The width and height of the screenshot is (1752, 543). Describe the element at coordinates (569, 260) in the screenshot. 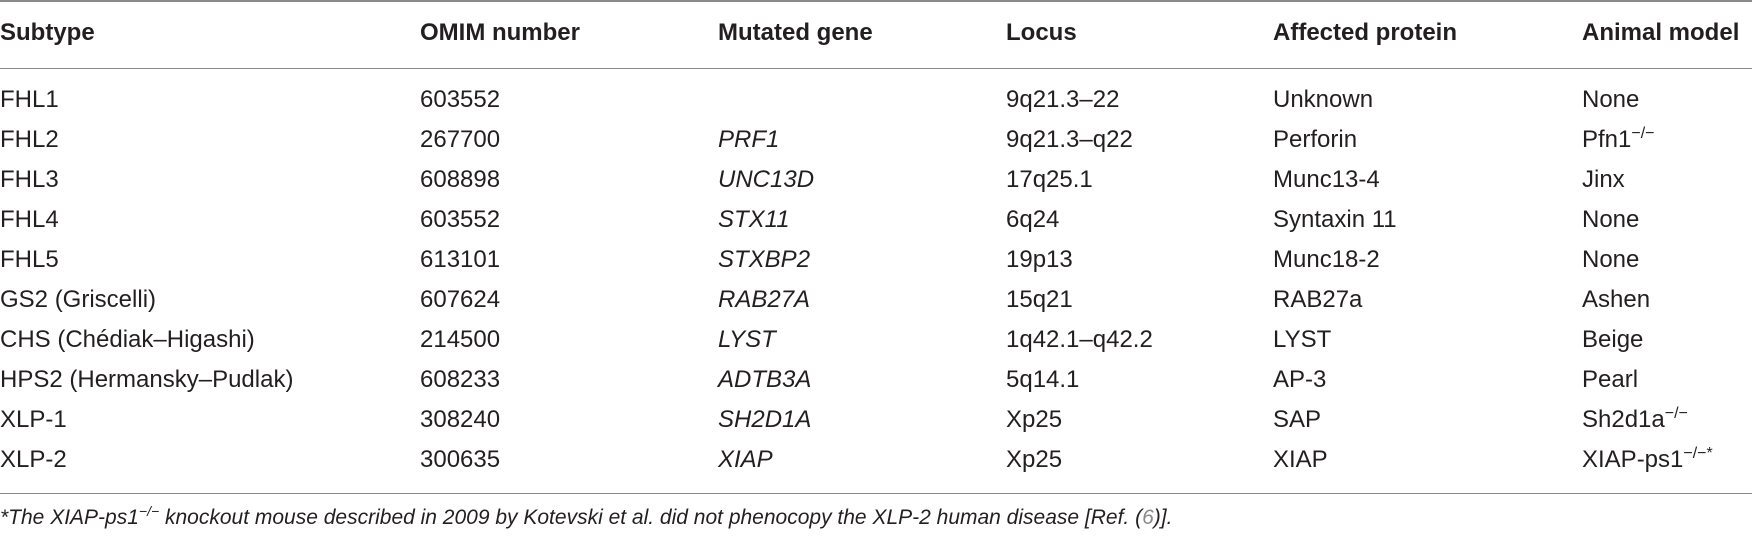

I see `cell-omim-number: 613101` at that location.